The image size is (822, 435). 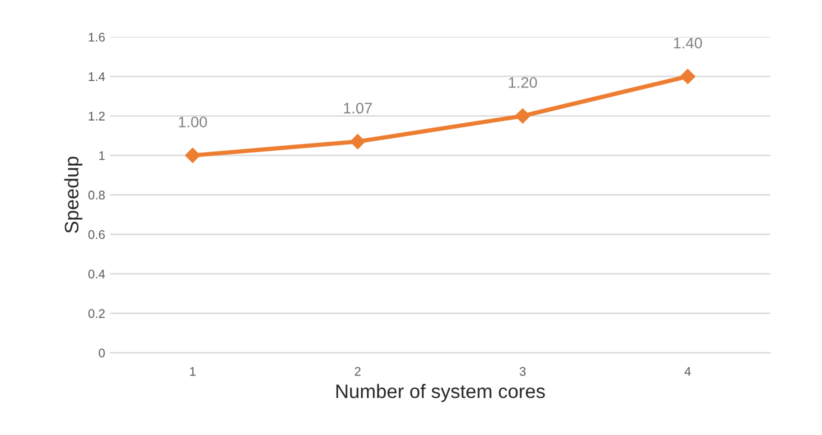 What do you see at coordinates (192, 122) in the screenshot?
I see `data-label: 1.00` at bounding box center [192, 122].